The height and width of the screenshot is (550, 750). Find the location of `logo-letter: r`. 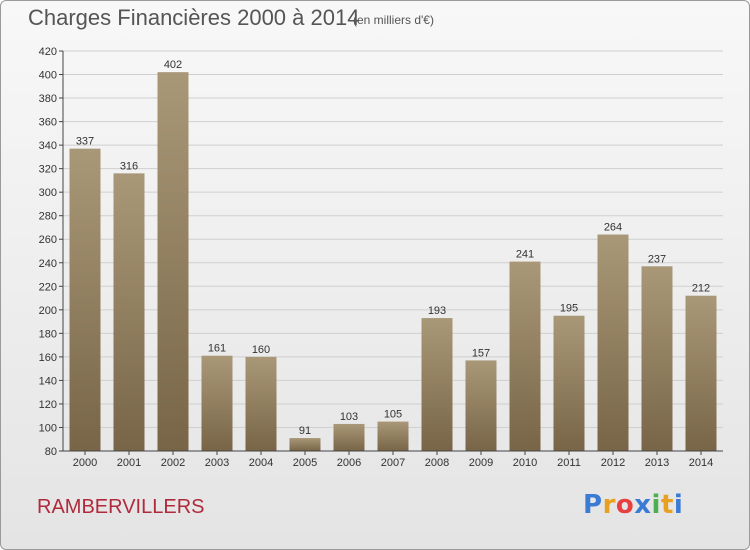

logo-letter: r is located at coordinates (609, 505).